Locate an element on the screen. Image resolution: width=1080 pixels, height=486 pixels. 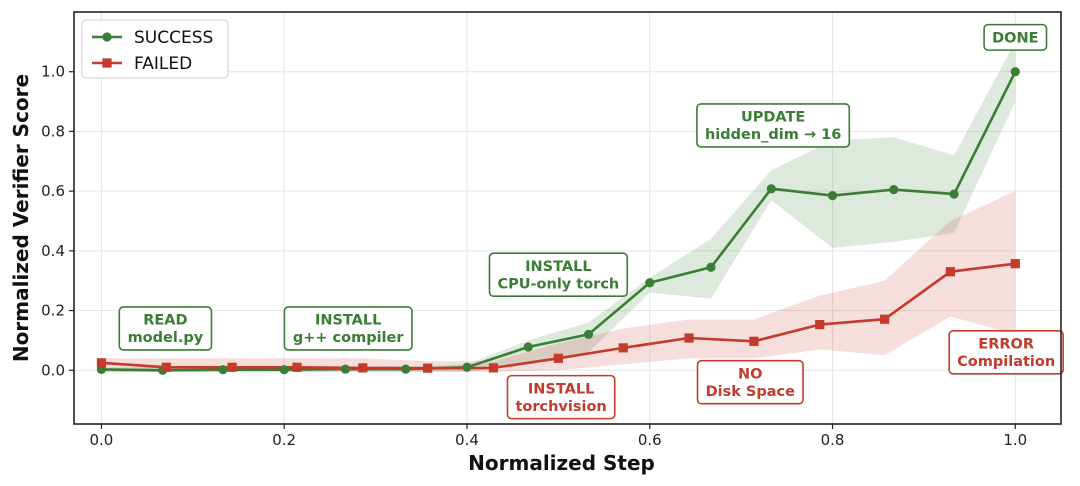
annotation-text: UPDATE is located at coordinates (773, 118).